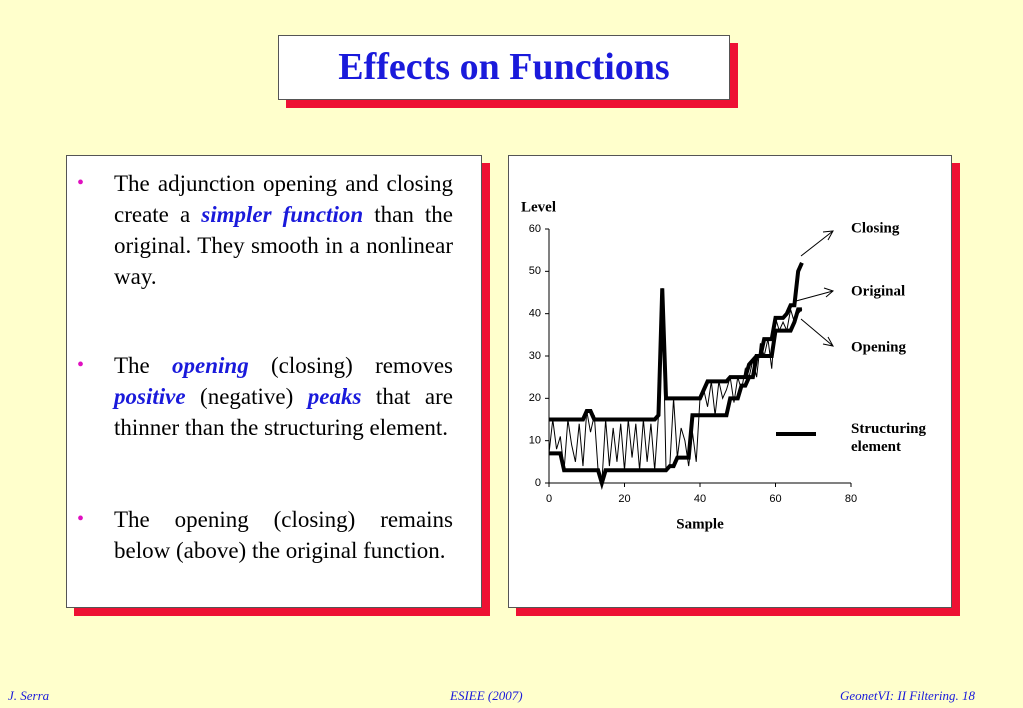  Describe the element at coordinates (907, 695) in the screenshot. I see `footer-right: GeonetVI: II Filtering. 18` at that location.